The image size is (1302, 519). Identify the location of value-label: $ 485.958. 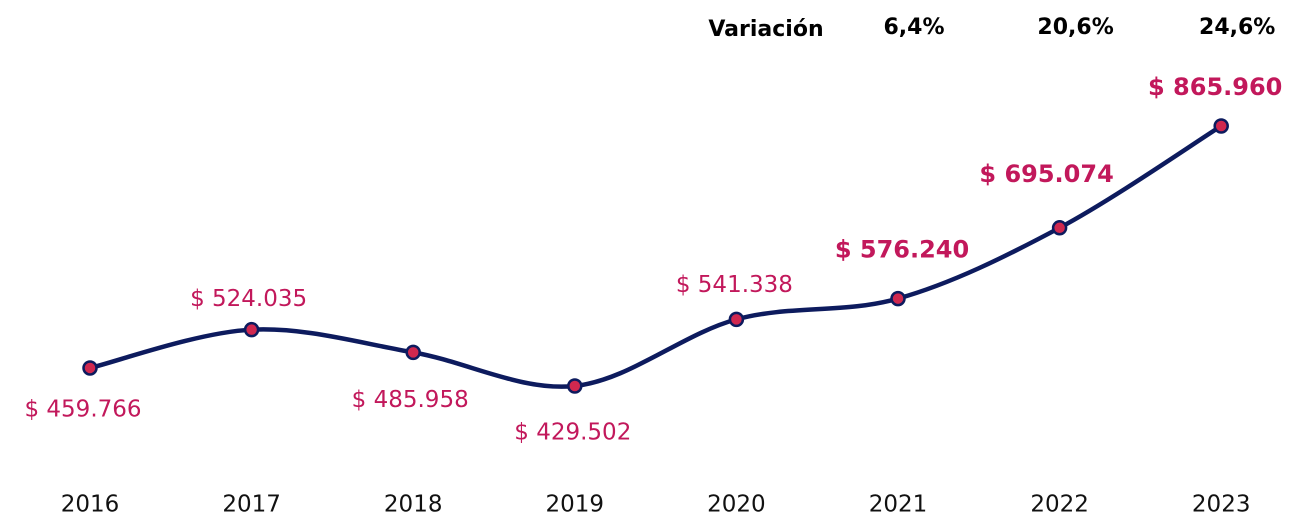
(410, 400).